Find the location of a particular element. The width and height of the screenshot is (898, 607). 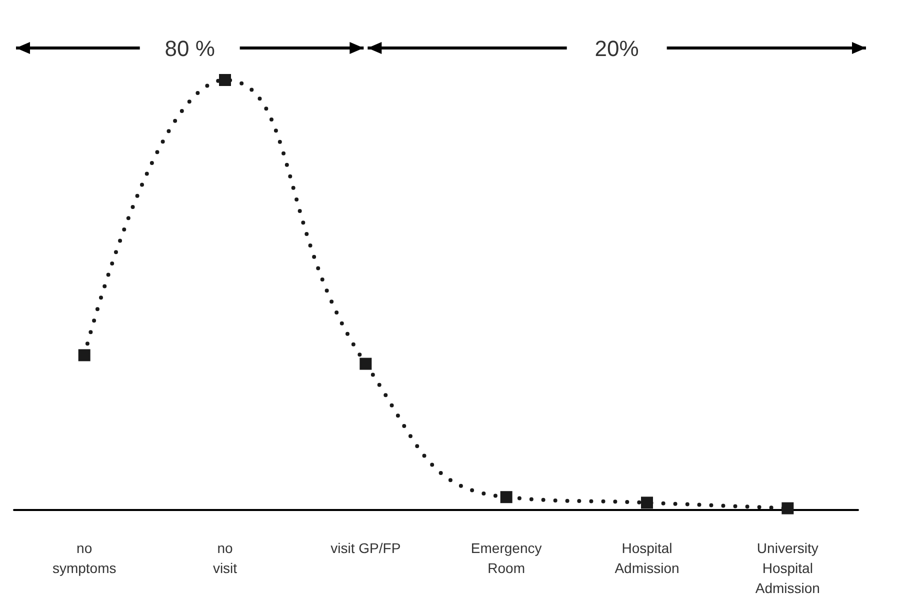

x-tick-label: Hospital Admission is located at coordinates (647, 558).